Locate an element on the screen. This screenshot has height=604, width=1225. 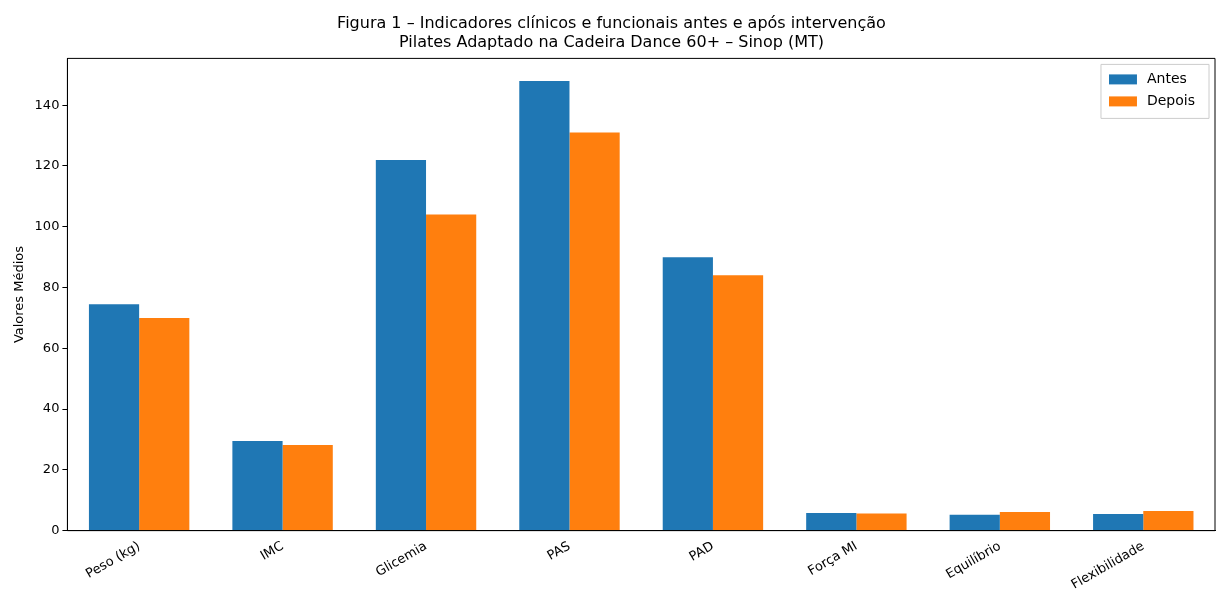
y-tick-label: 40 is located at coordinates (51, 408).